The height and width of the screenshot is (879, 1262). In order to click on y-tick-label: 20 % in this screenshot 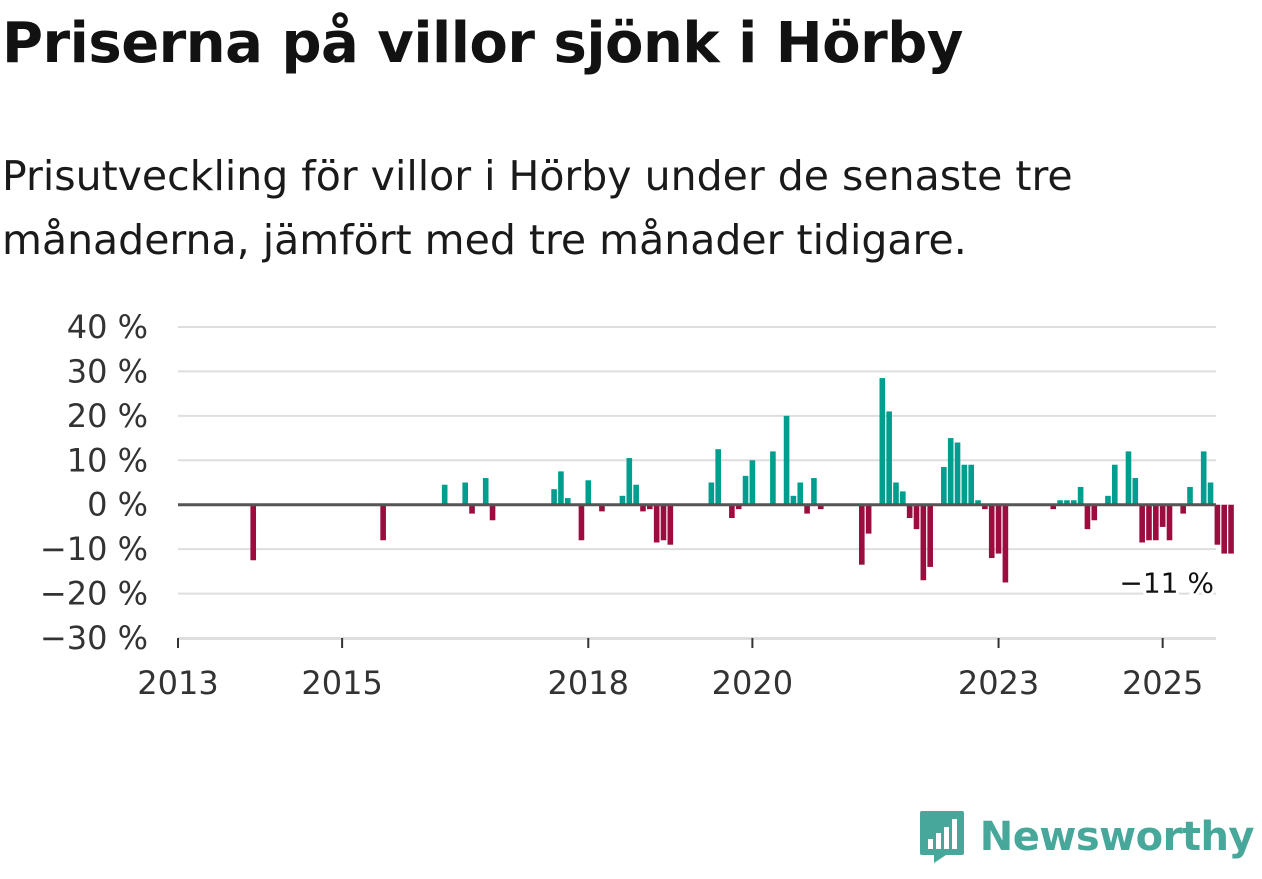, I will do `click(107, 416)`.